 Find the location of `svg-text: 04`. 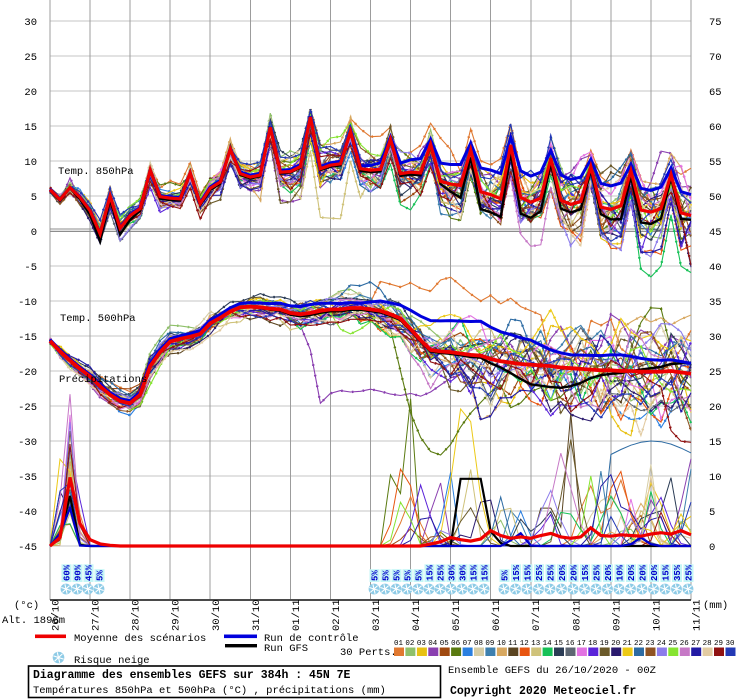

svg-text: 04 is located at coordinates (433, 644).